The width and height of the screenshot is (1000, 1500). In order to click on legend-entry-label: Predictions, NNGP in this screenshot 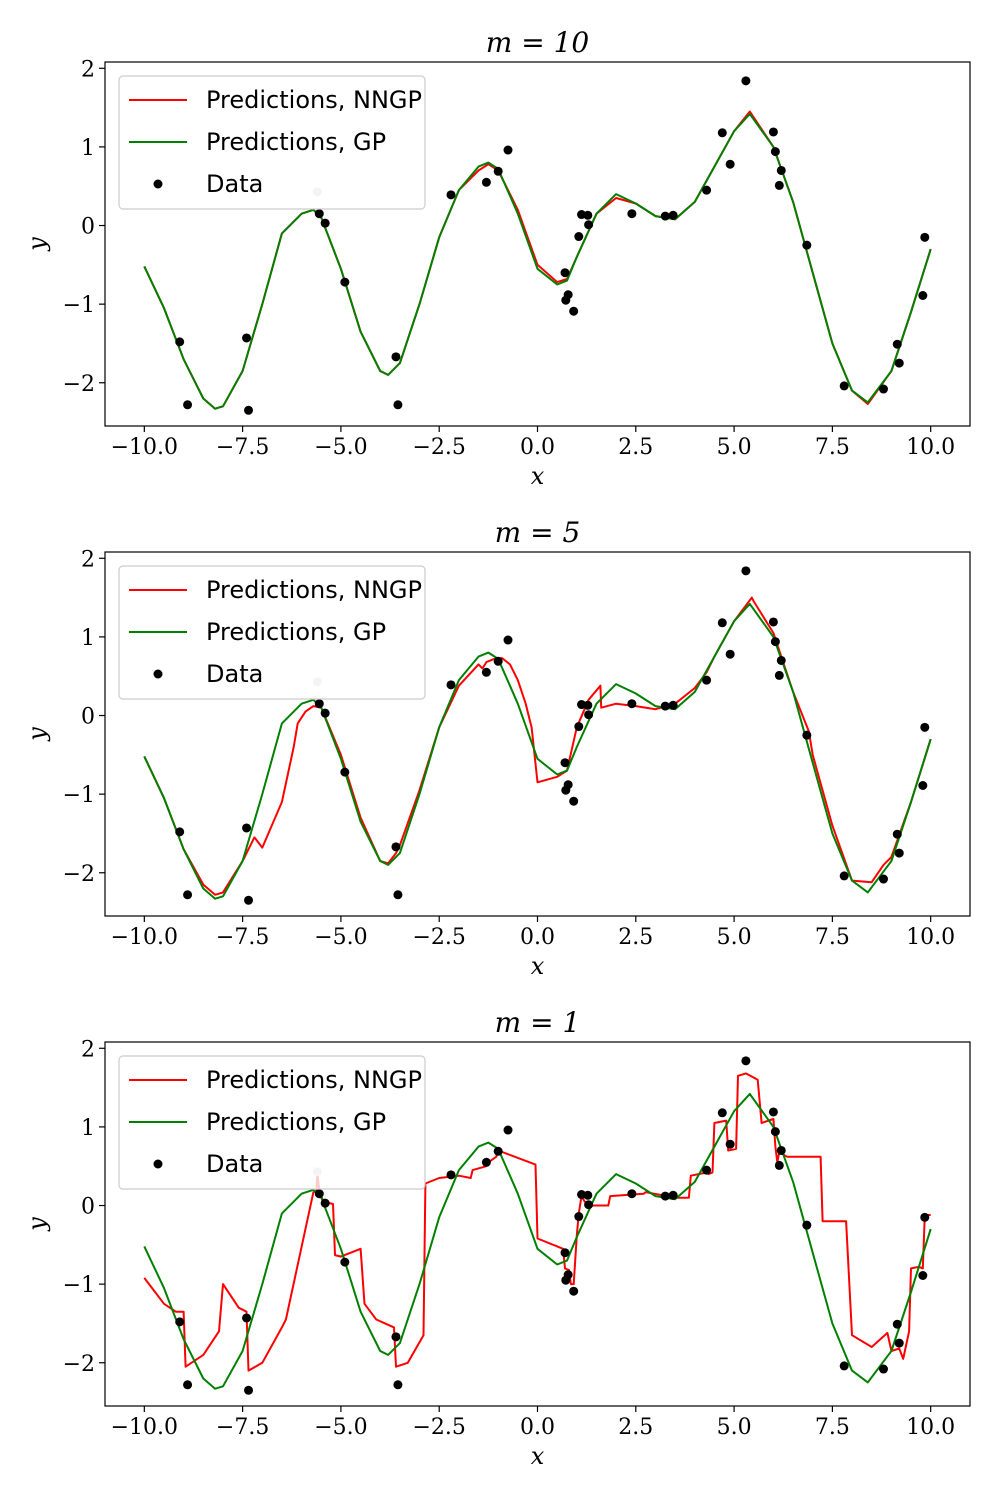, I will do `click(314, 100)`.